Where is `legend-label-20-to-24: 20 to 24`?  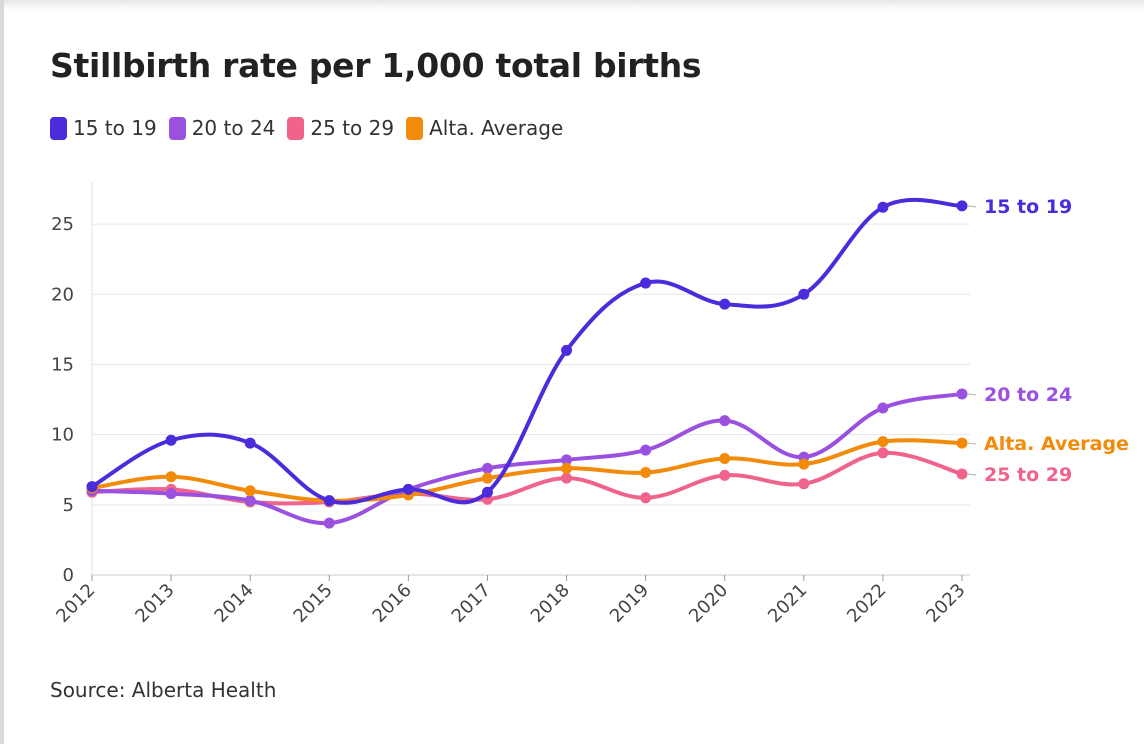 legend-label-20-to-24: 20 to 24 is located at coordinates (233, 128).